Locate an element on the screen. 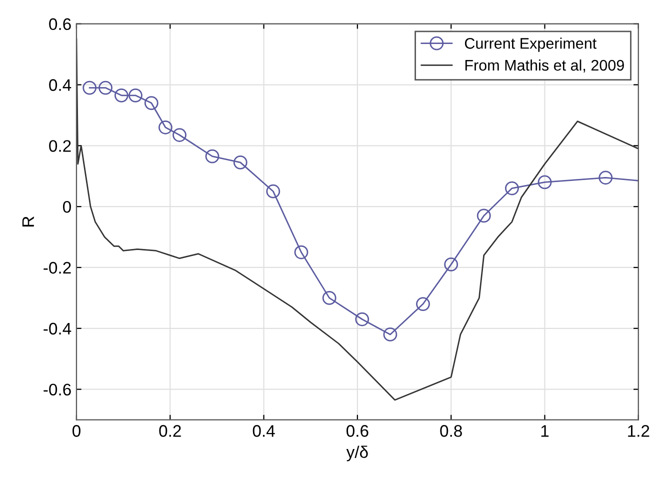  x-tick-label: 0 is located at coordinates (76, 431).